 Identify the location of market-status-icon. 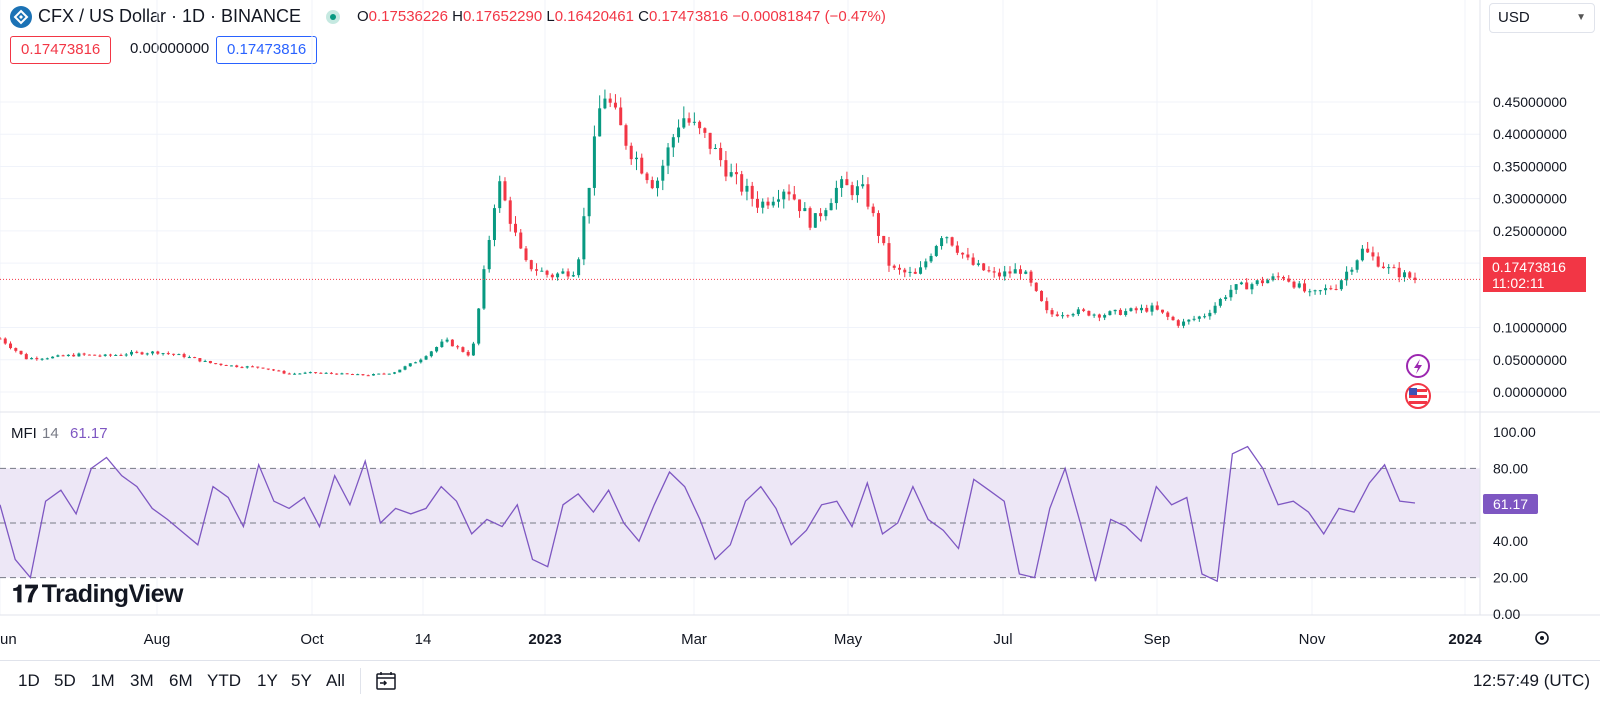
(333, 17).